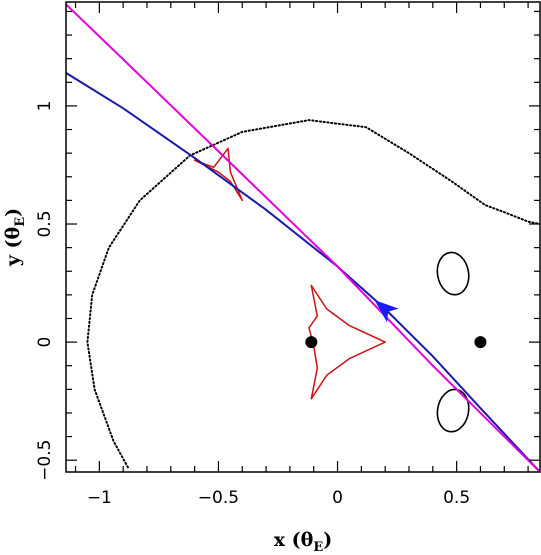  What do you see at coordinates (99, 498) in the screenshot?
I see `x-tick-label: −1` at bounding box center [99, 498].